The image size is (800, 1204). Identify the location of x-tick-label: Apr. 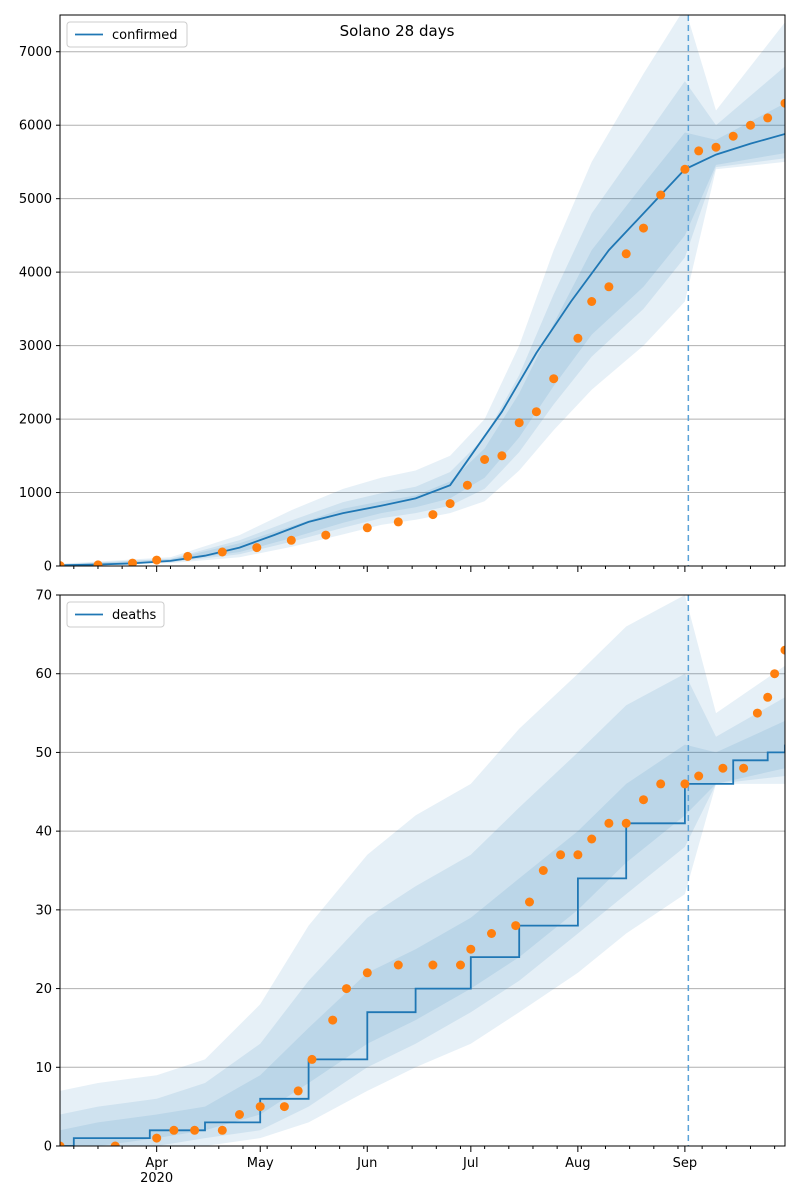
(156, 1163).